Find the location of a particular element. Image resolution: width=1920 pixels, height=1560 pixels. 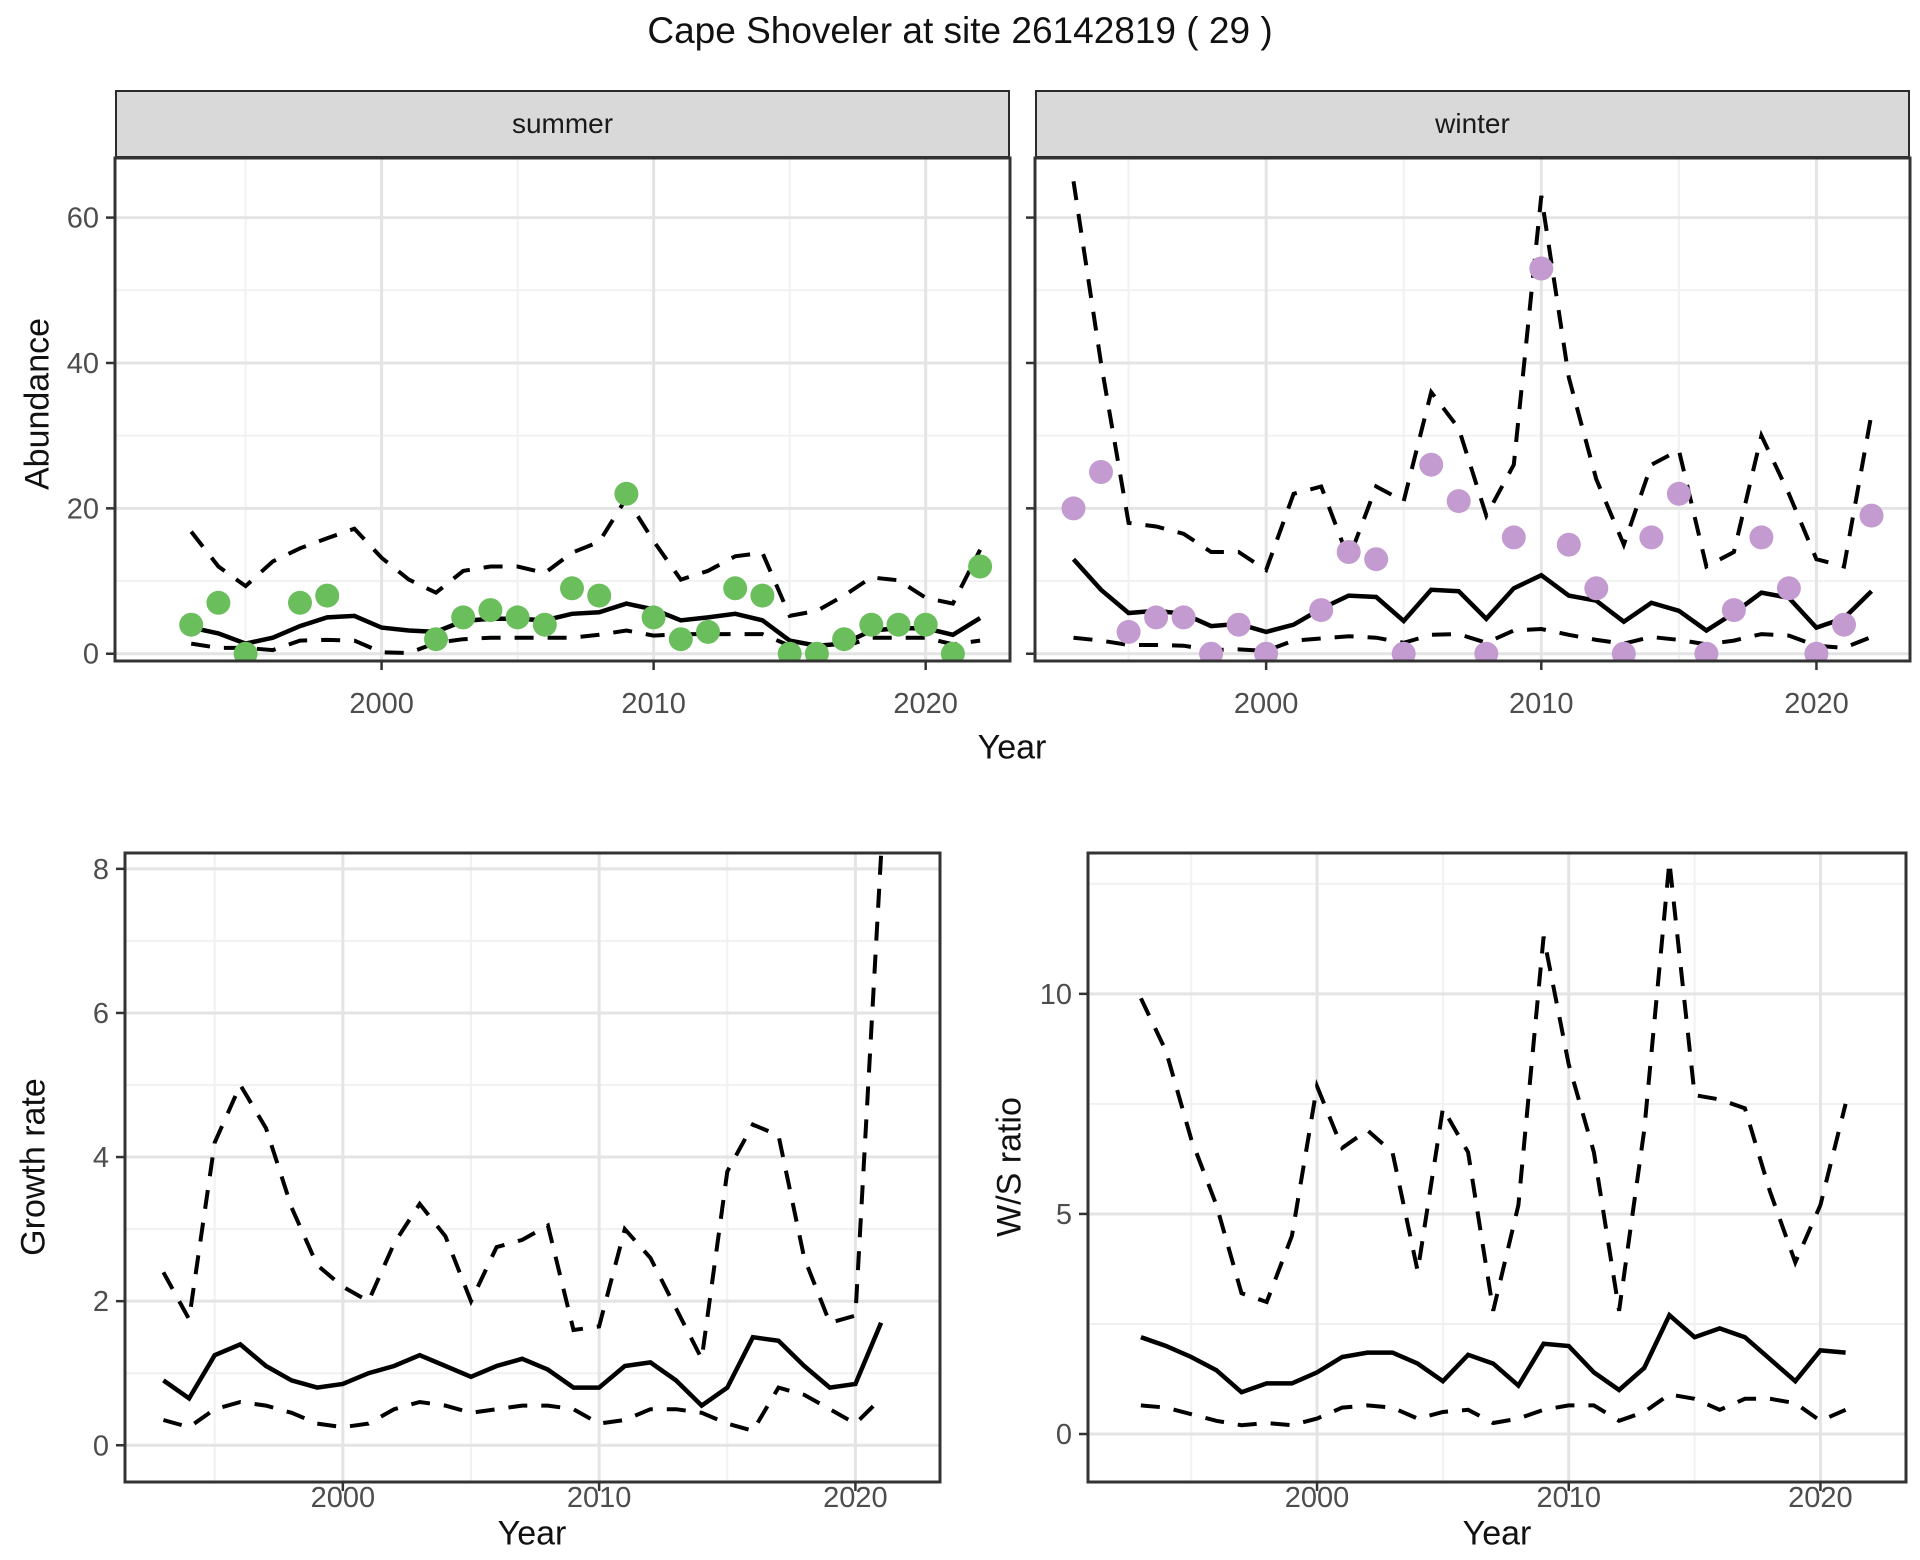

growth-x-axis-title: Year is located at coordinates (532, 1533).